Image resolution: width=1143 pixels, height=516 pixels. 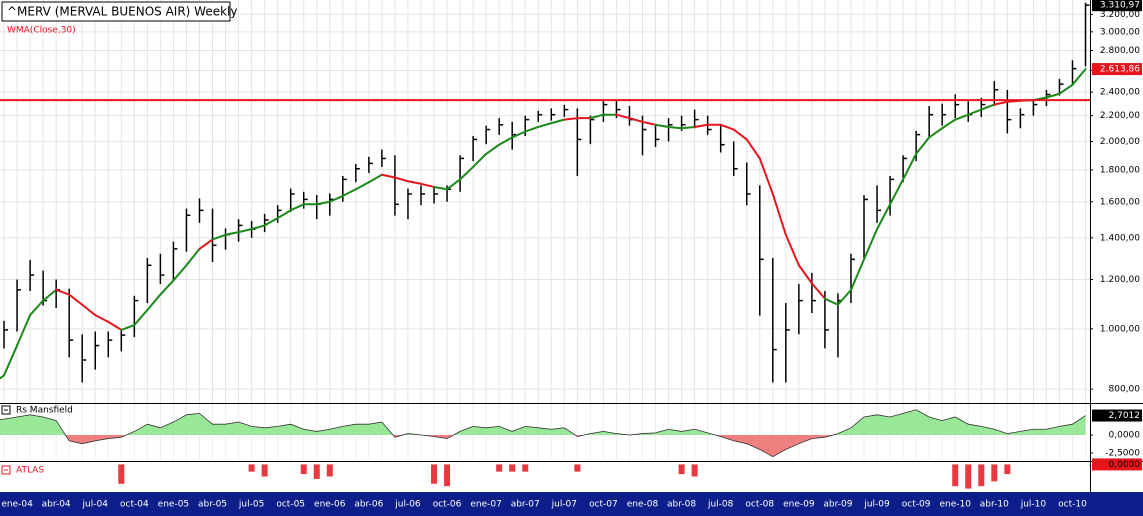 I want to click on chart-title: ^MERV (MERVAL BUENOS AIR) Weekly, so click(x=122, y=12).